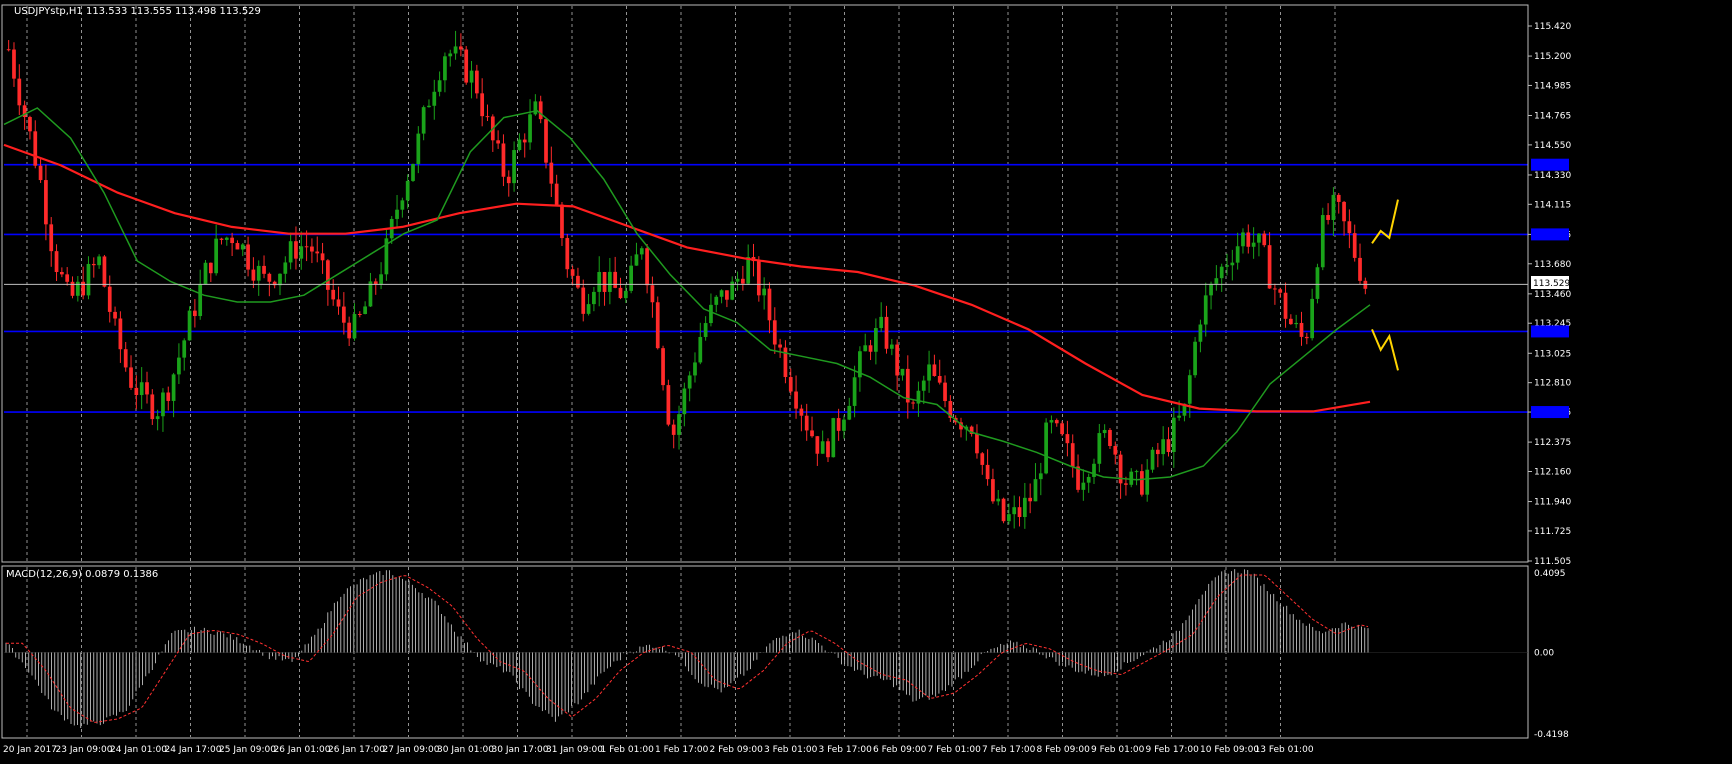 The height and width of the screenshot is (764, 1732). I want to click on macd-tick-label: -0.4198, so click(1551, 735).